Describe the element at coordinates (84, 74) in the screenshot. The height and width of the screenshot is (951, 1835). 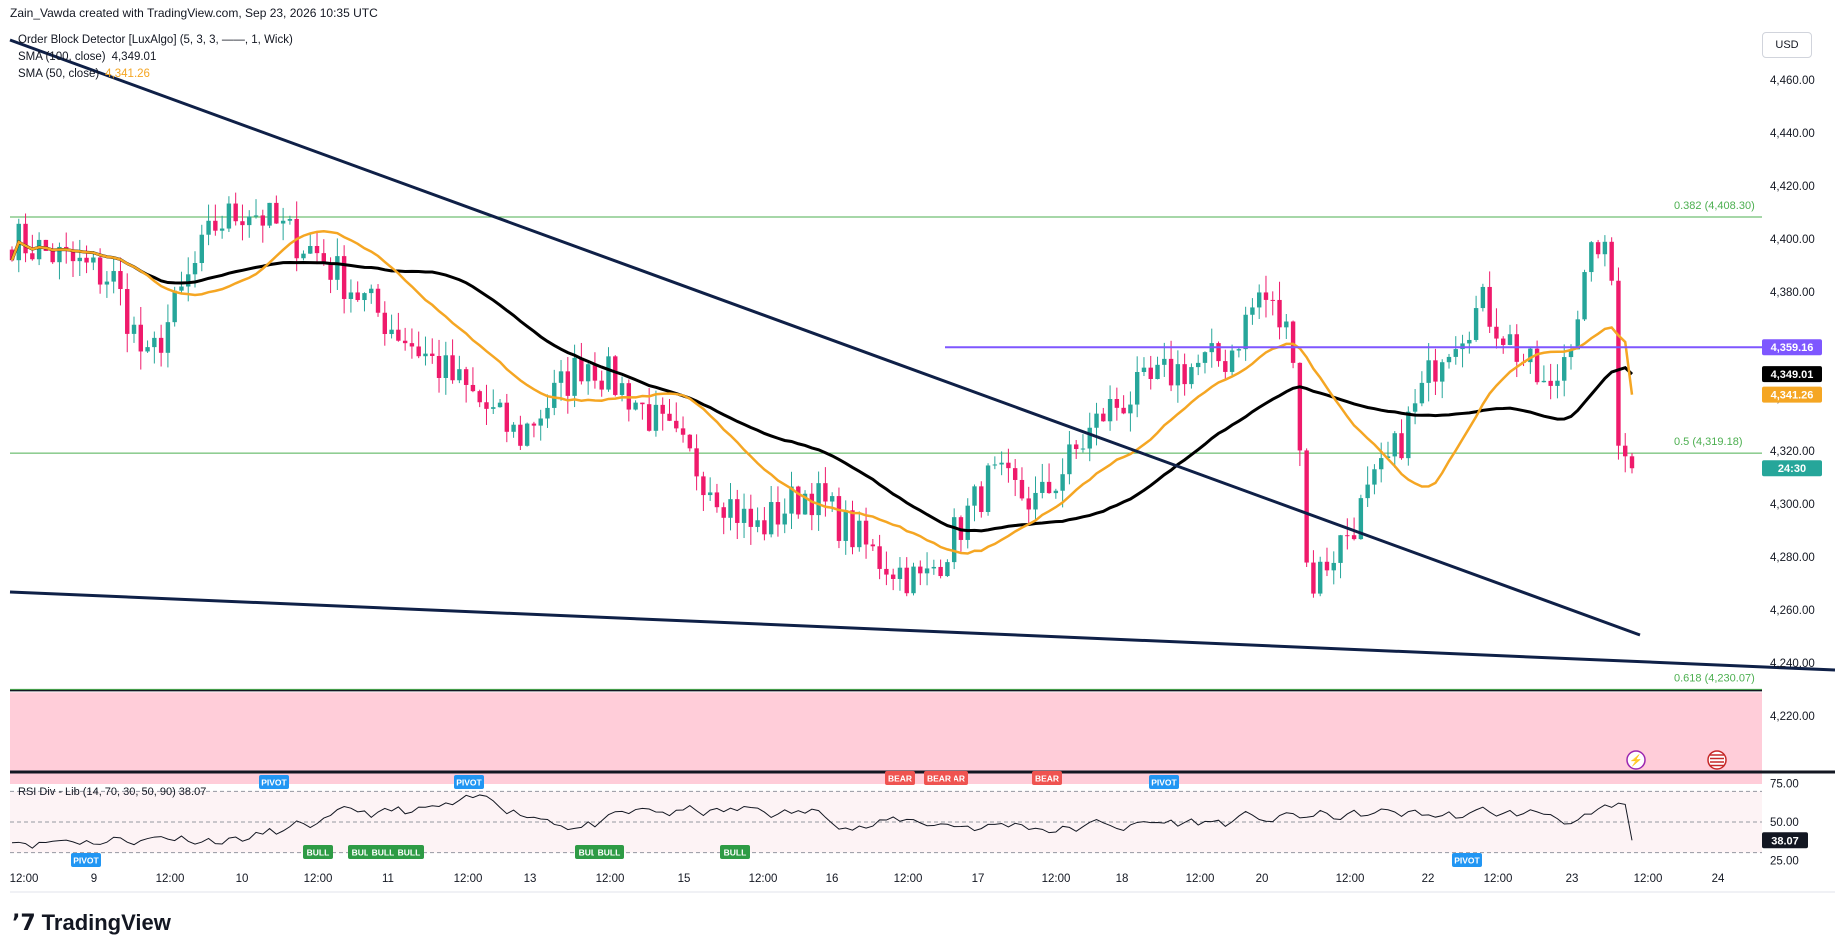
I see `legend-sma50: SMA (50, close) 4,341.26` at that location.